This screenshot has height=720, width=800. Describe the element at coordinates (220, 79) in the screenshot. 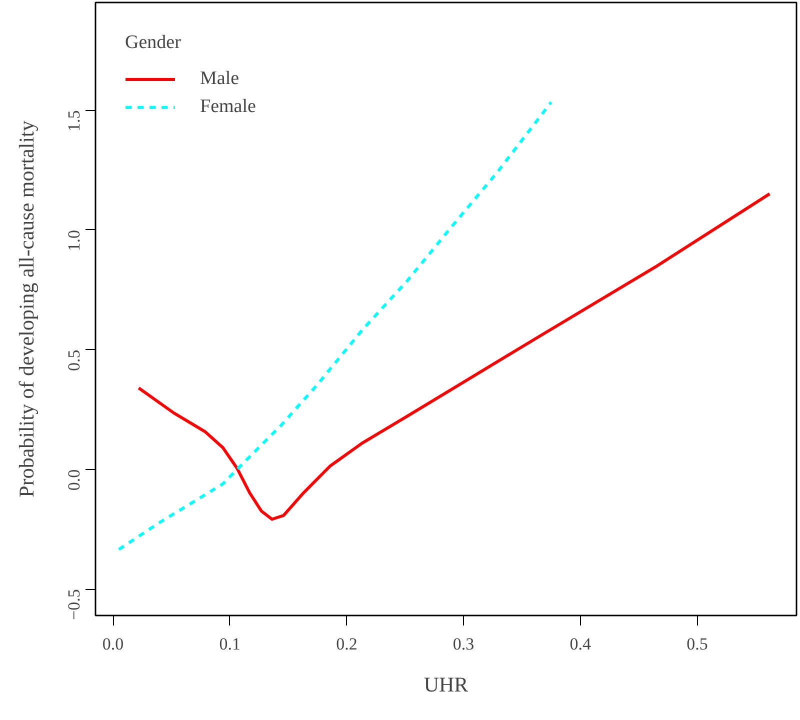

I see `legend-label: Male` at that location.